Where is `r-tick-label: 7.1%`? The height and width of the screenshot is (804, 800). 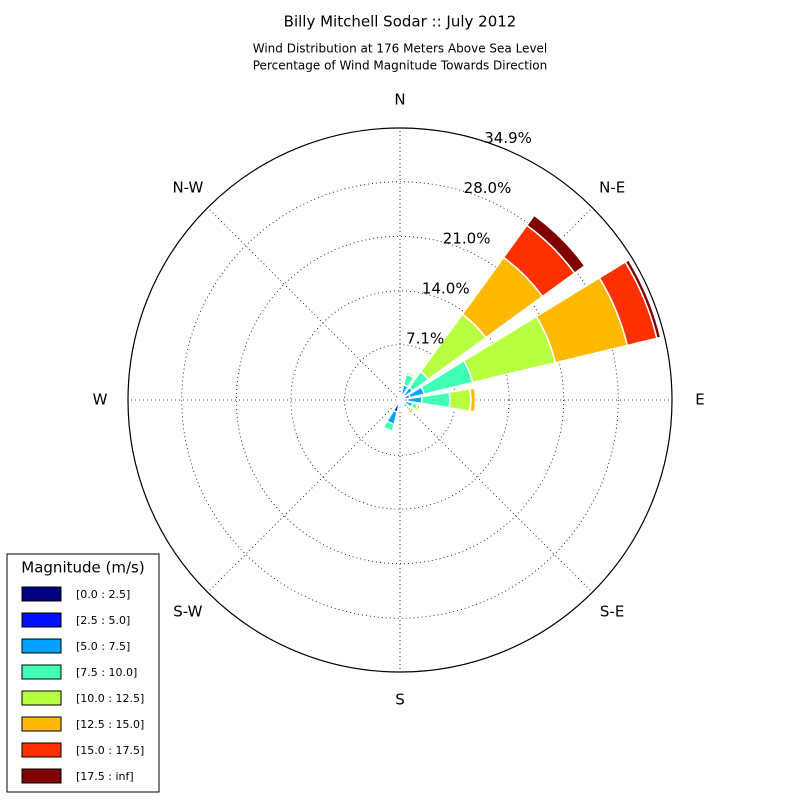 r-tick-label: 7.1% is located at coordinates (425, 338).